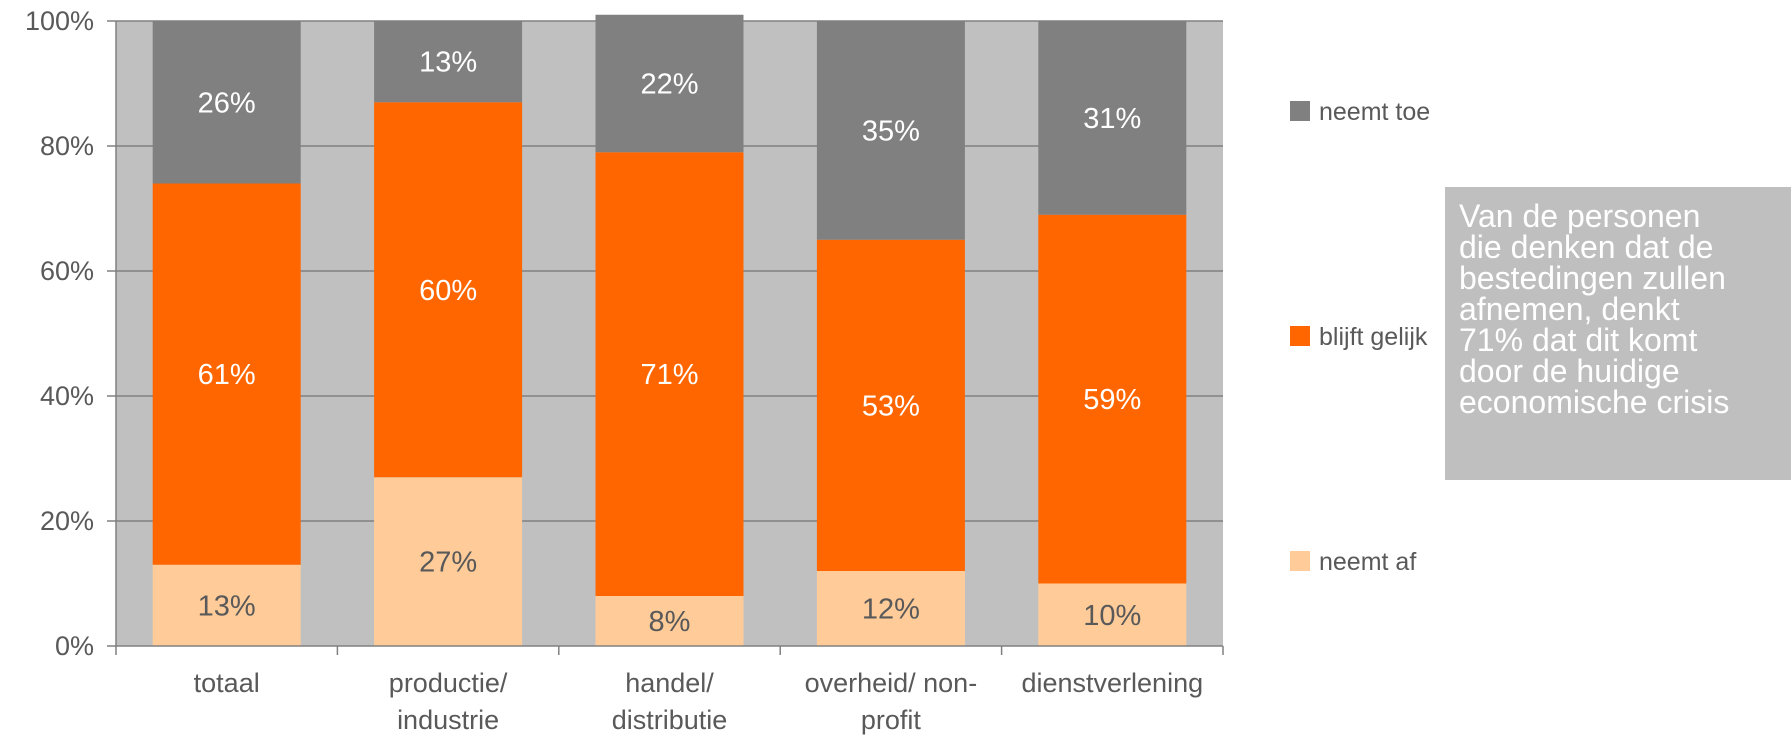 The image size is (1791, 742). I want to click on x-category-label: industrie, so click(448, 720).